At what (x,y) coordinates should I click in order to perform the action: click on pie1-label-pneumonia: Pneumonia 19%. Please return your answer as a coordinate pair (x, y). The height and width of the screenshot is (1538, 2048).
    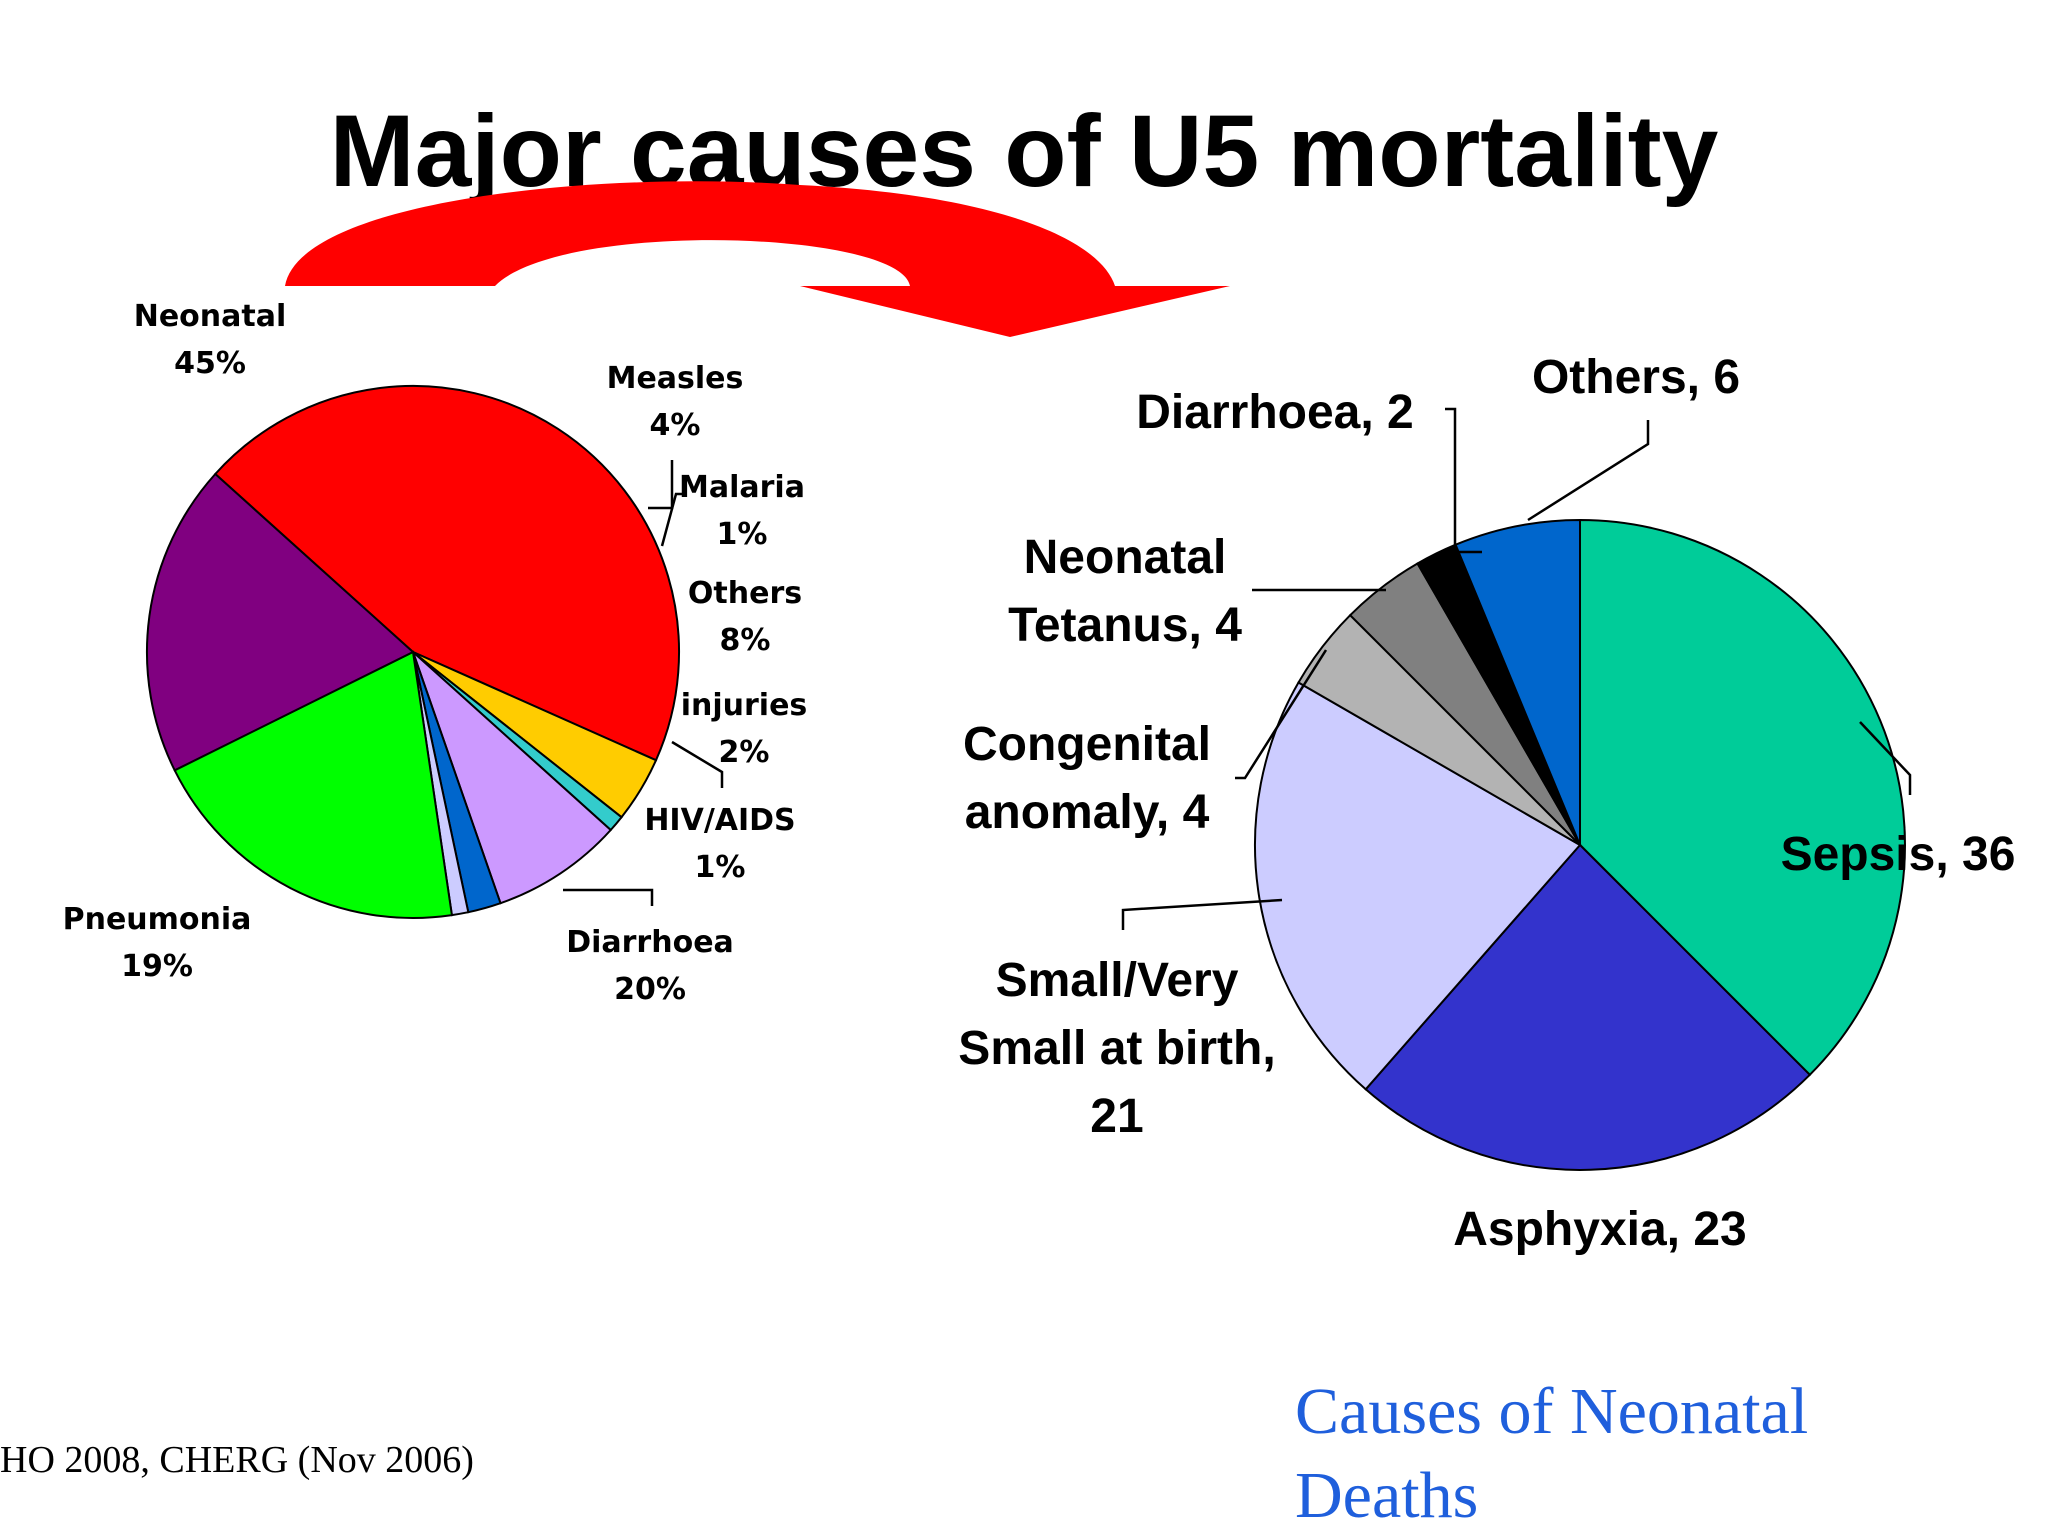
    Looking at the image, I should click on (157, 943).